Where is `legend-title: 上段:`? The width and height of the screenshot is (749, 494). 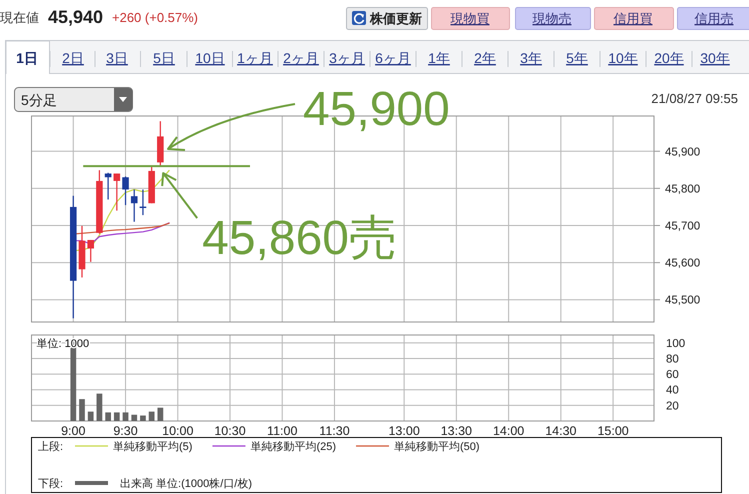 legend-title: 上段: is located at coordinates (51, 446).